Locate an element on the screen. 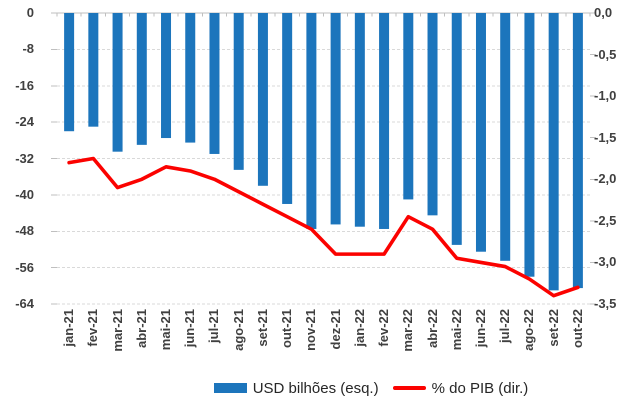  right-axis-label: -1,0 is located at coordinates (605, 96).